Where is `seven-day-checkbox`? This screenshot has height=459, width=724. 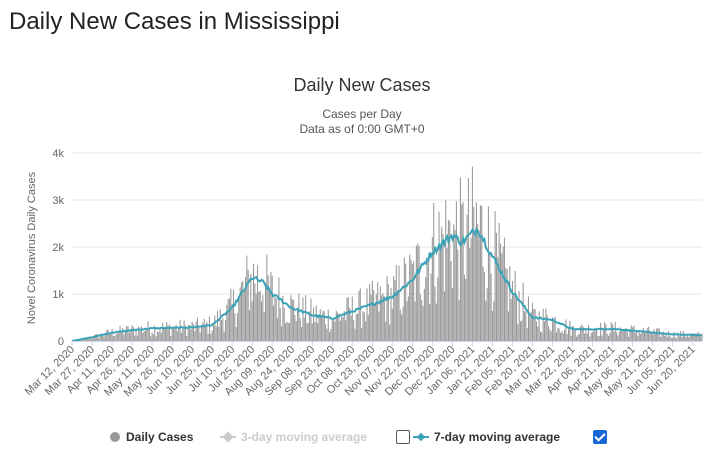 seven-day-checkbox is located at coordinates (600, 437).